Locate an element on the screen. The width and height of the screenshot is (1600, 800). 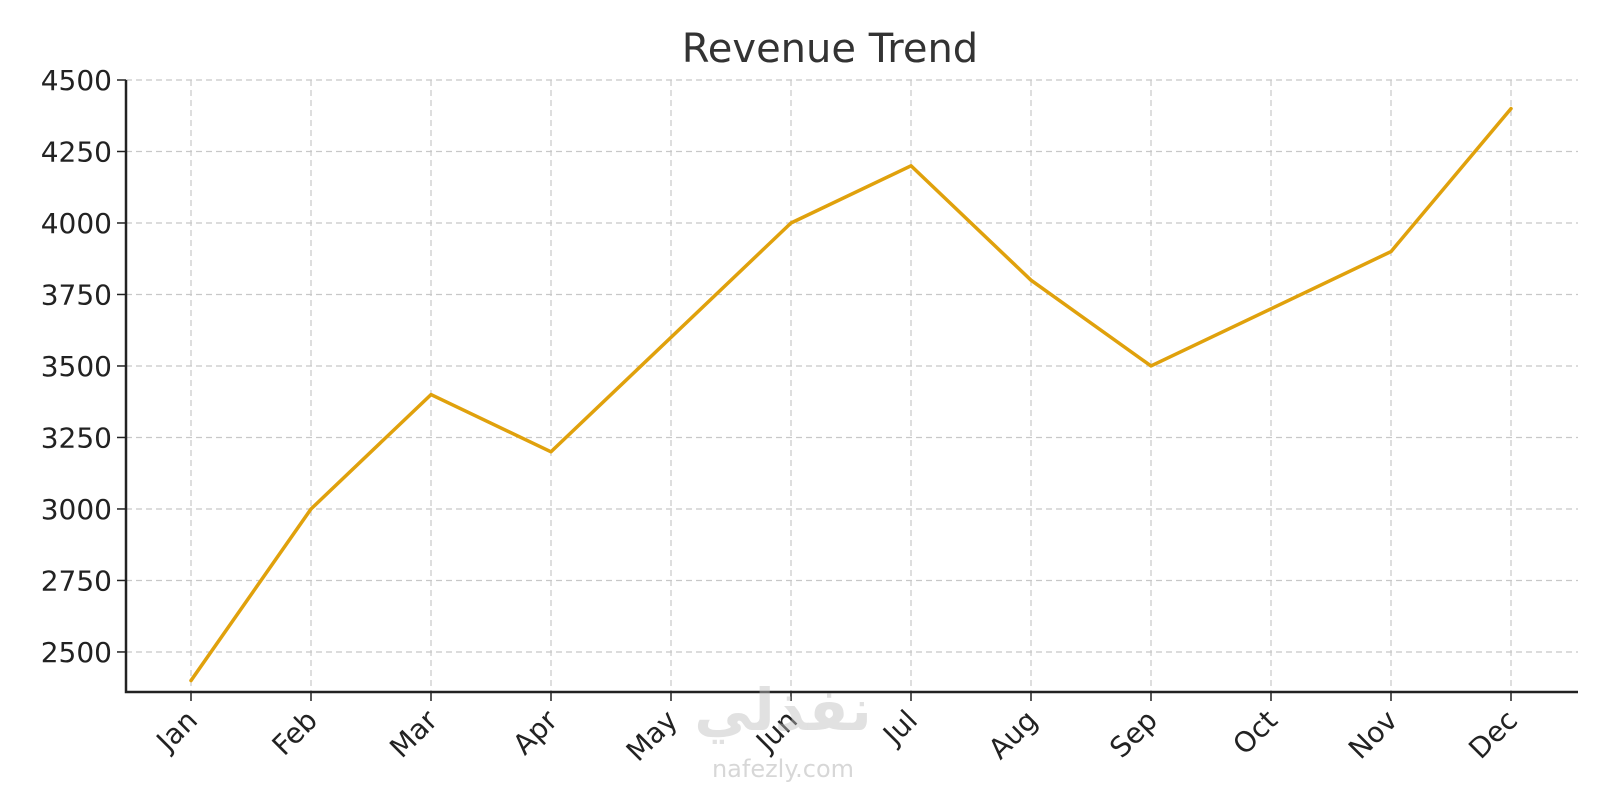
y-tick-label: 4250 is located at coordinates (76, 151).